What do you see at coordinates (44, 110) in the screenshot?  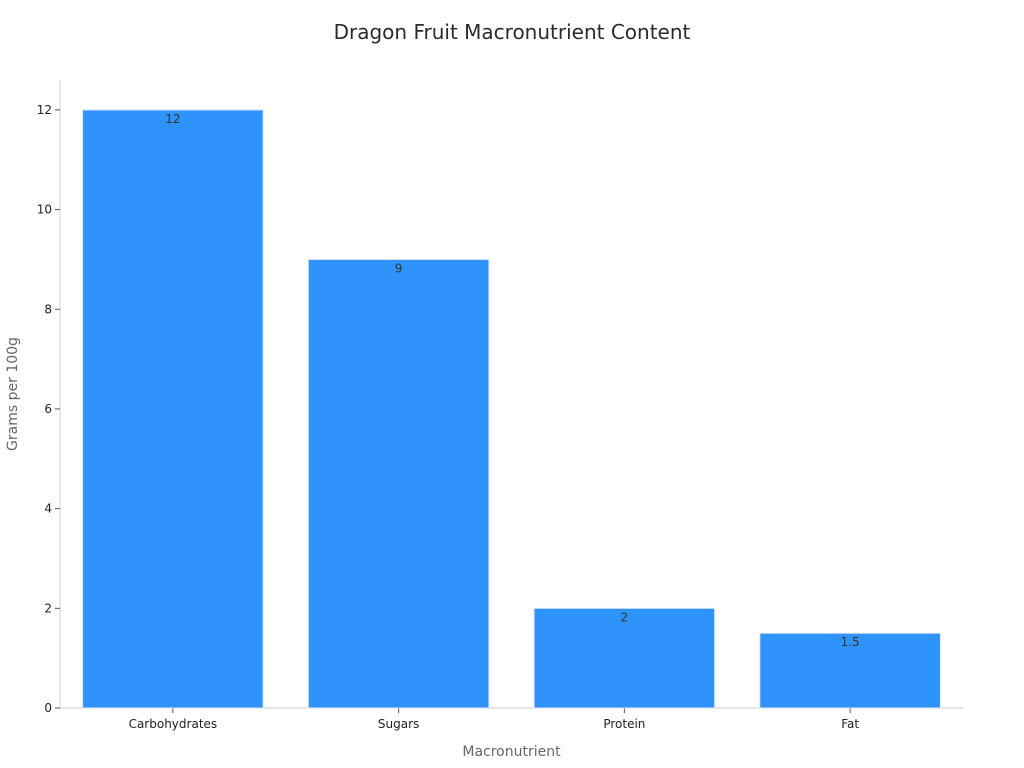 I see `y-tick-label: 12` at bounding box center [44, 110].